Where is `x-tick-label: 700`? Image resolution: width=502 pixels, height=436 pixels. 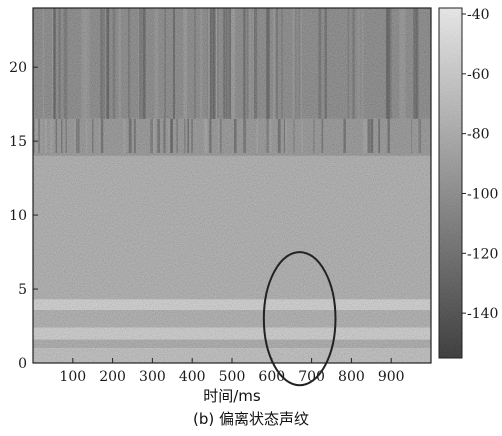 x-tick-label: 700 is located at coordinates (311, 377).